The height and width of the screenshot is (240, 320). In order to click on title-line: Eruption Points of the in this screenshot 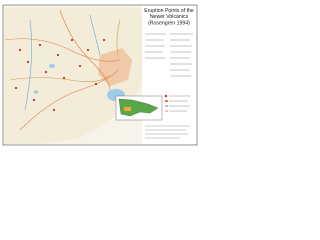, I will do `click(169, 11)`.